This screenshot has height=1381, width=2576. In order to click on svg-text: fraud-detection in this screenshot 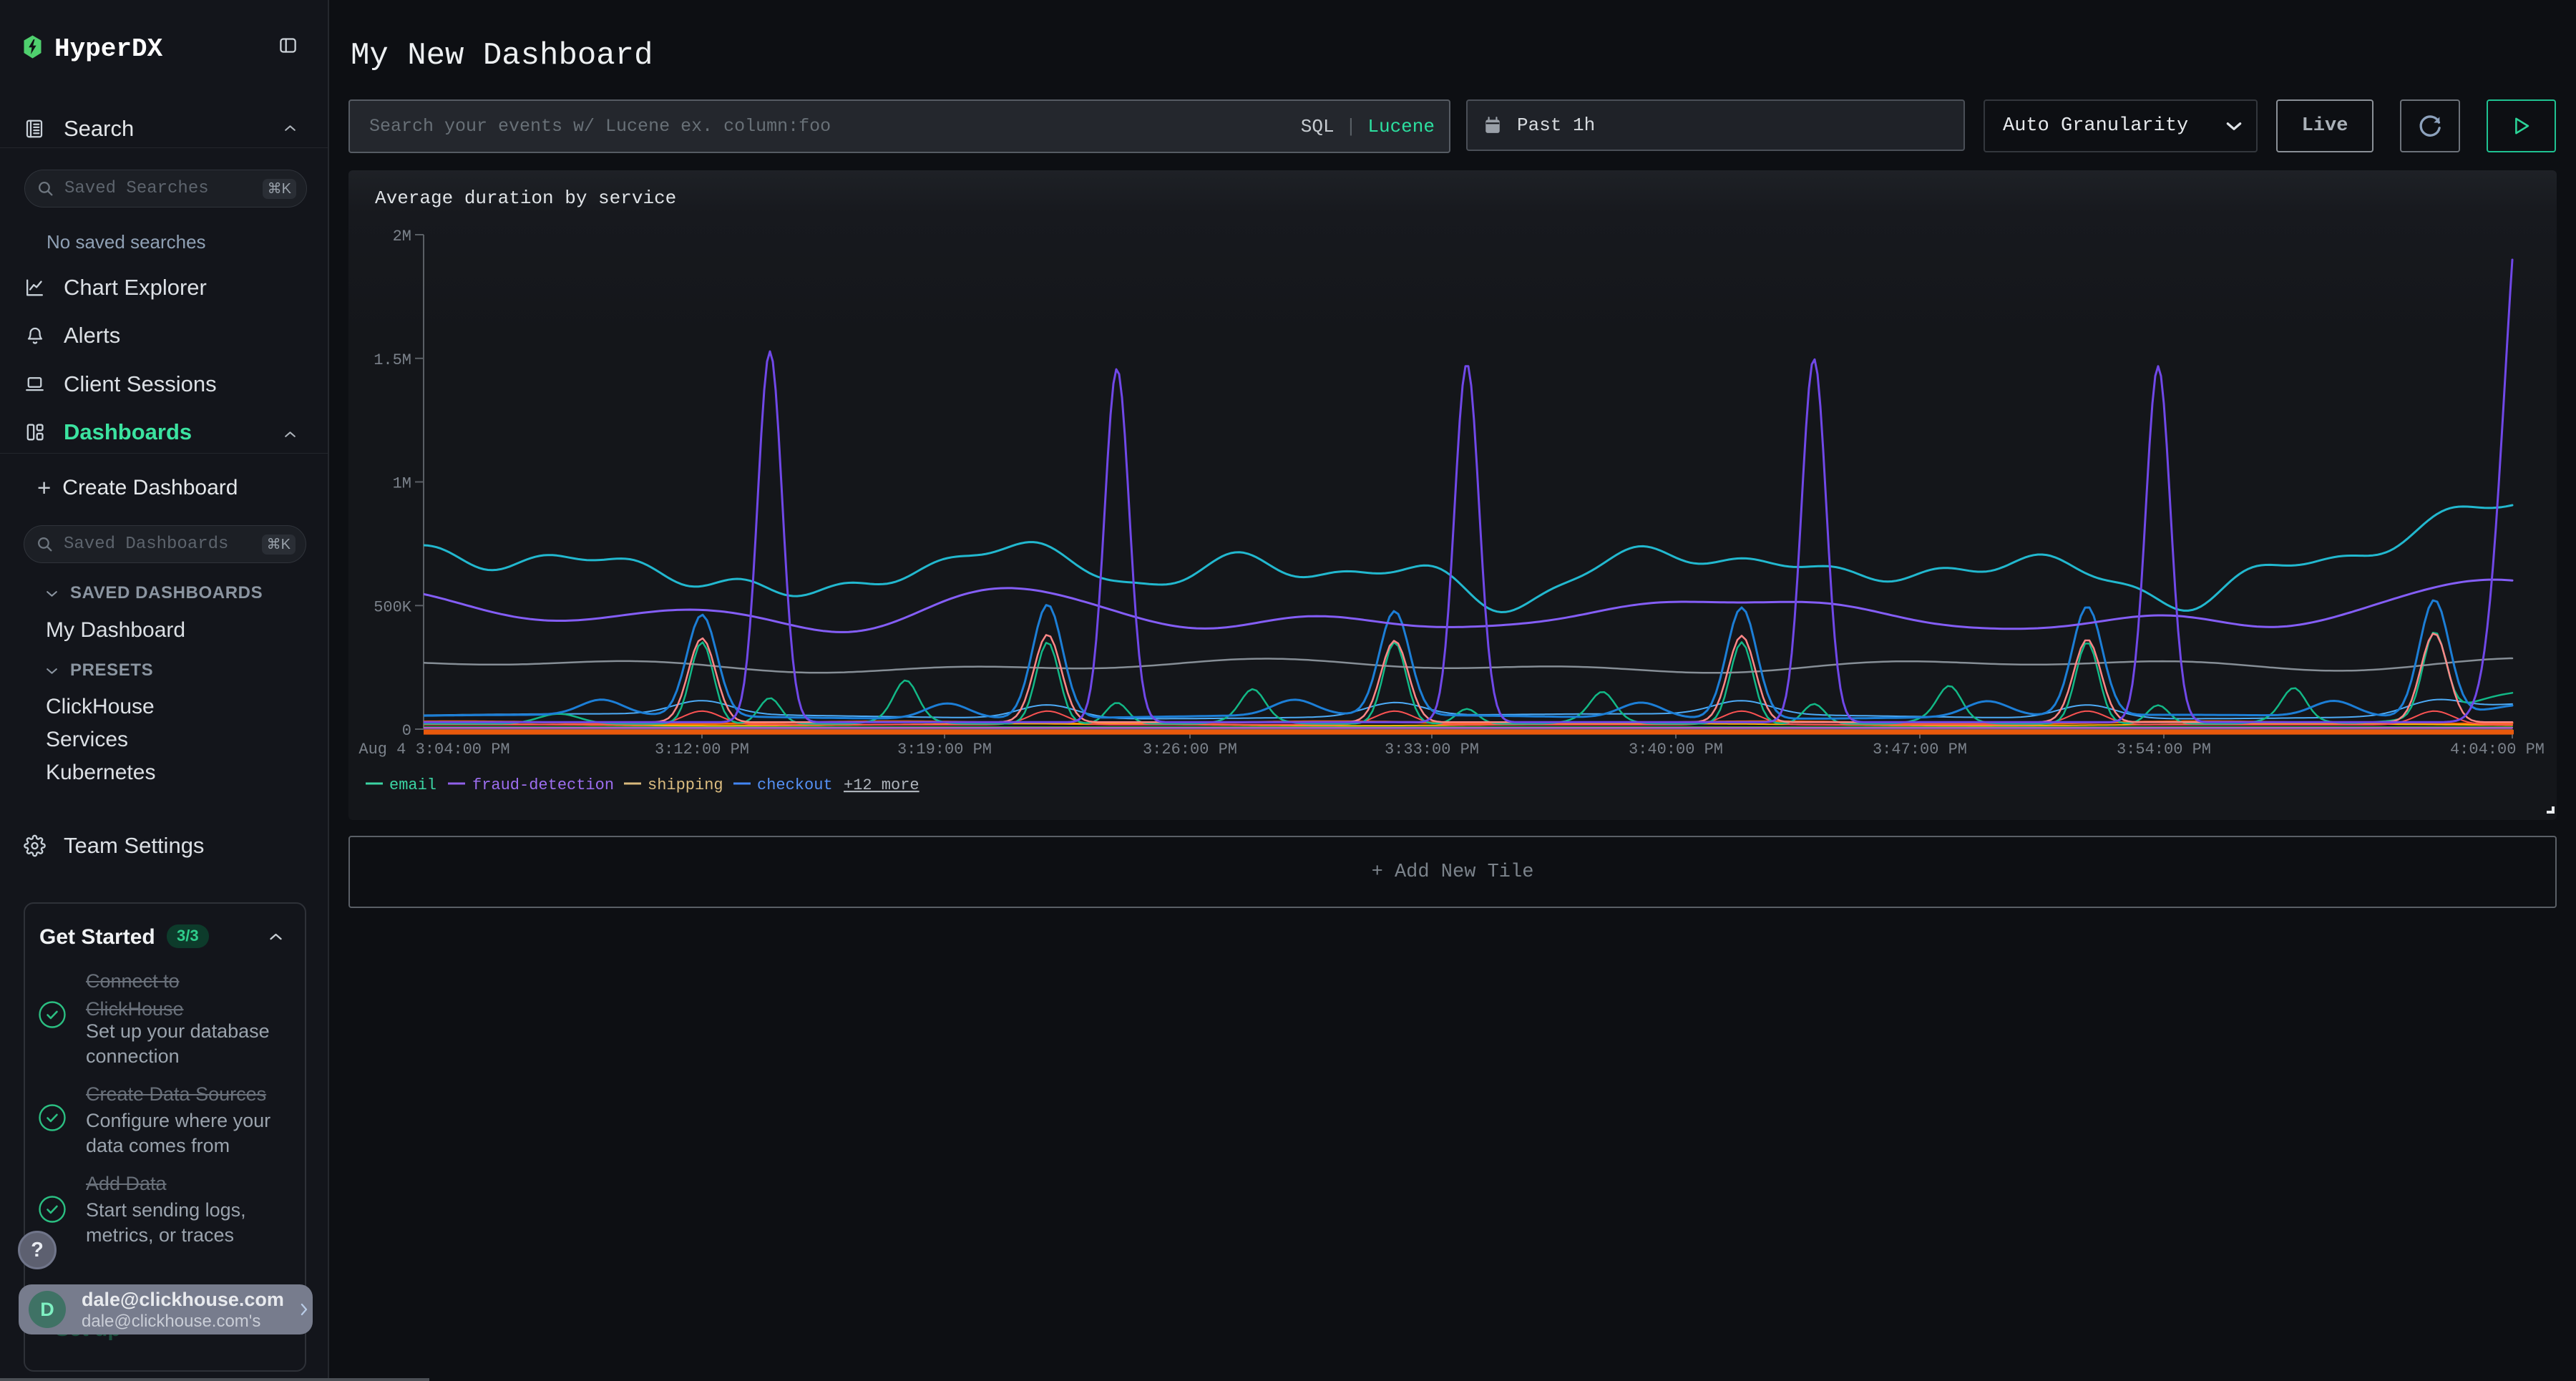, I will do `click(543, 785)`.